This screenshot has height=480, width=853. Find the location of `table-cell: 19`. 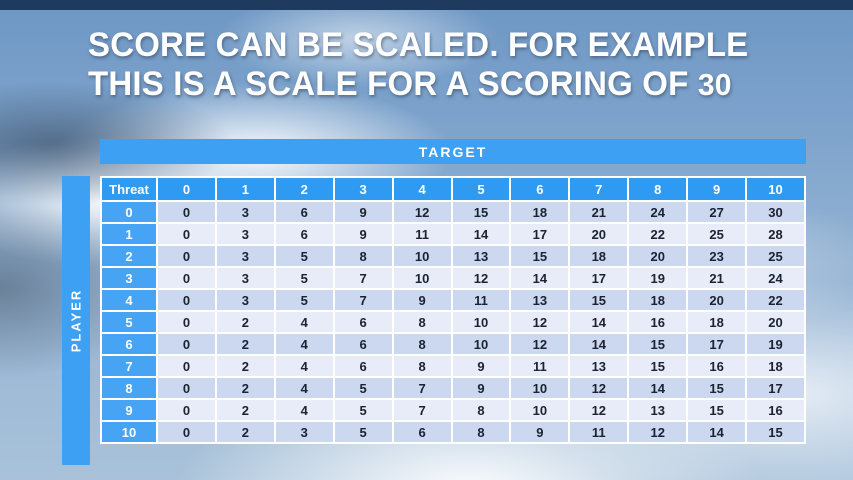

table-cell: 19 is located at coordinates (775, 344).